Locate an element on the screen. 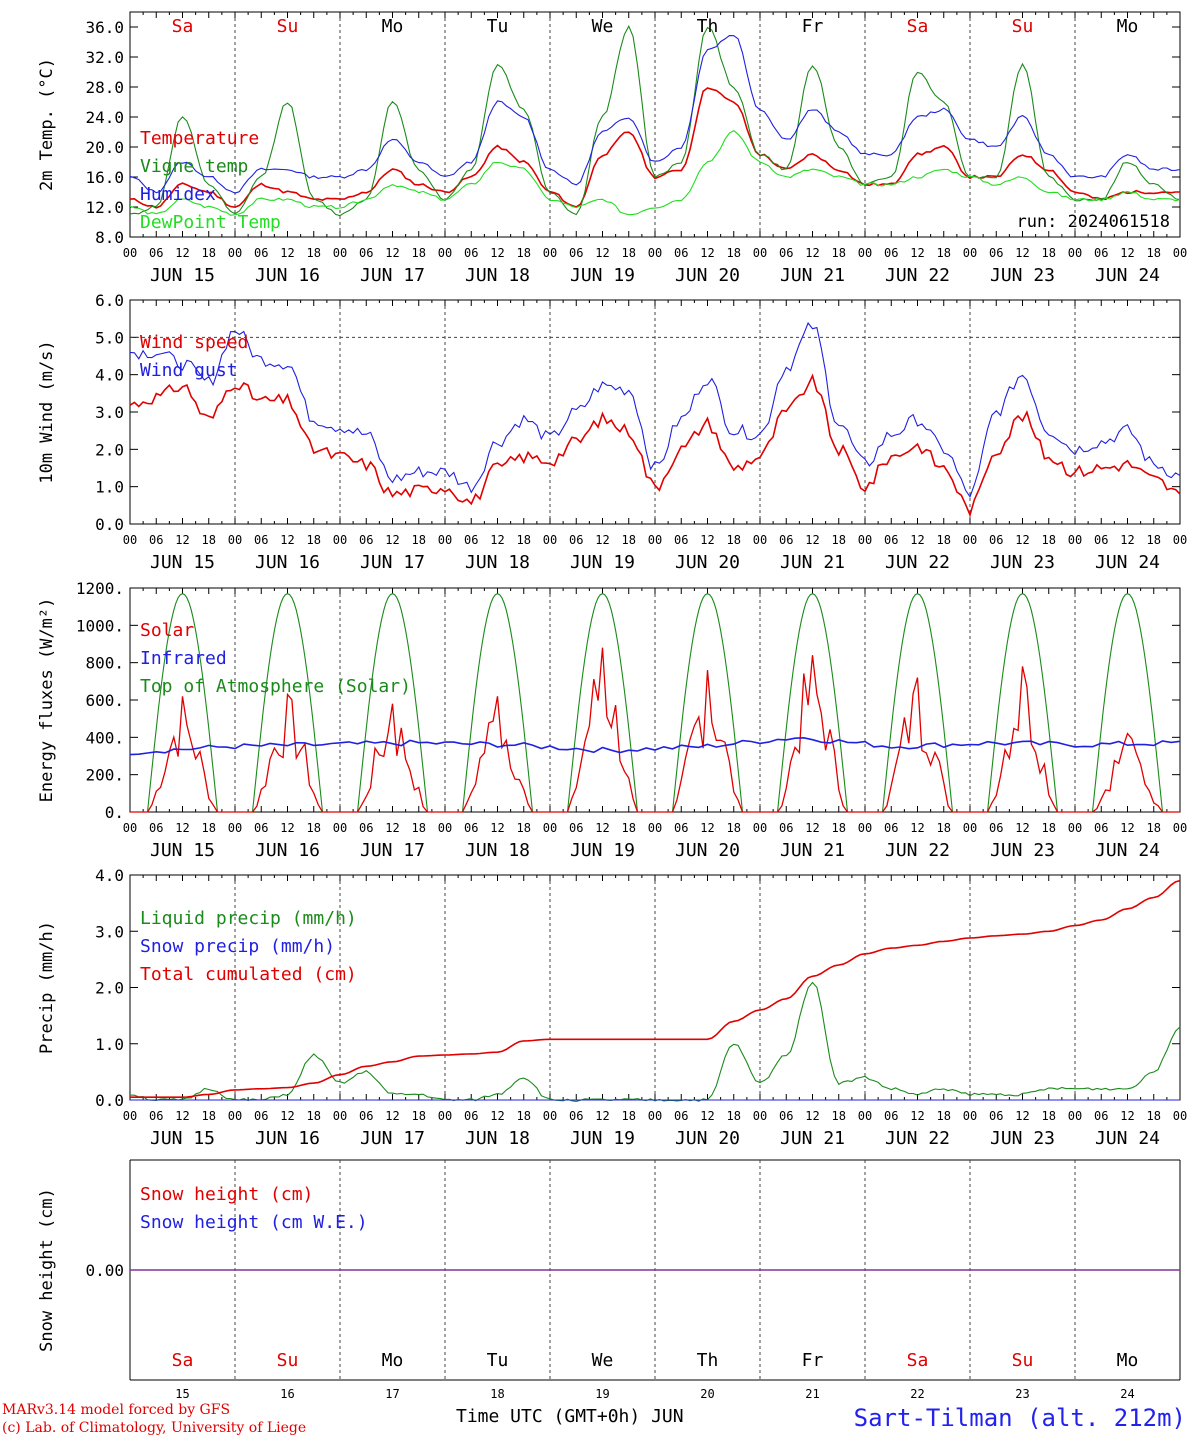 Image resolution: width=1194 pixels, height=1440 pixels. weekday-label: Su is located at coordinates (1023, 26).